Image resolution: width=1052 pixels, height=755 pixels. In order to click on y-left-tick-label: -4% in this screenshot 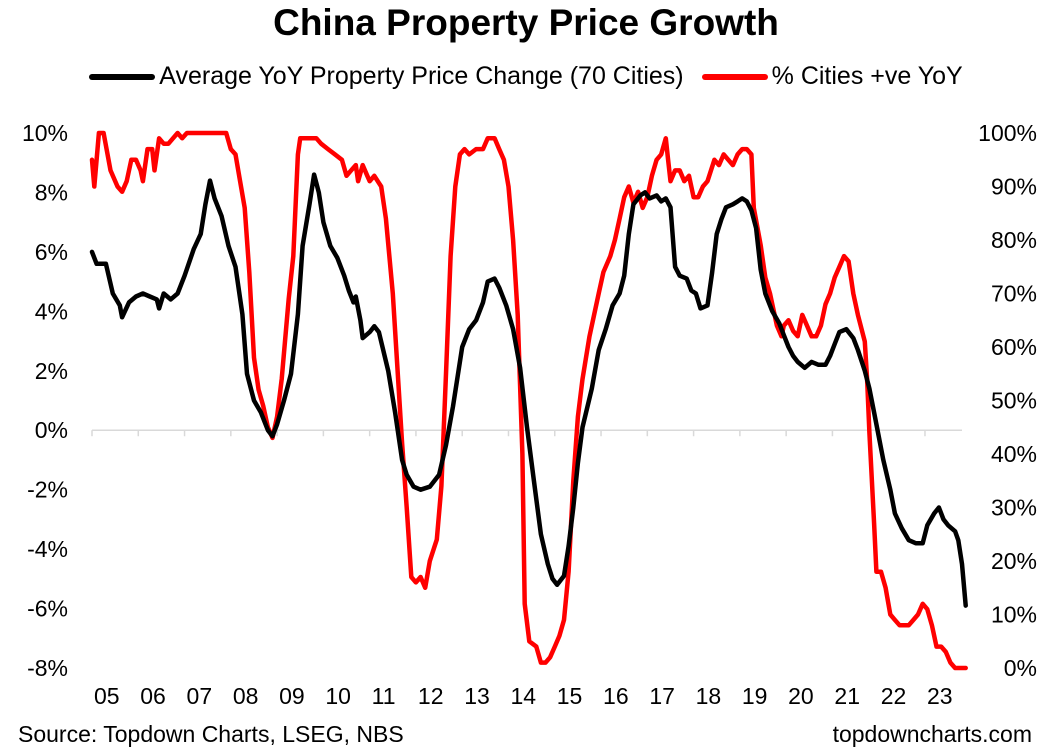, I will do `click(47, 549)`.